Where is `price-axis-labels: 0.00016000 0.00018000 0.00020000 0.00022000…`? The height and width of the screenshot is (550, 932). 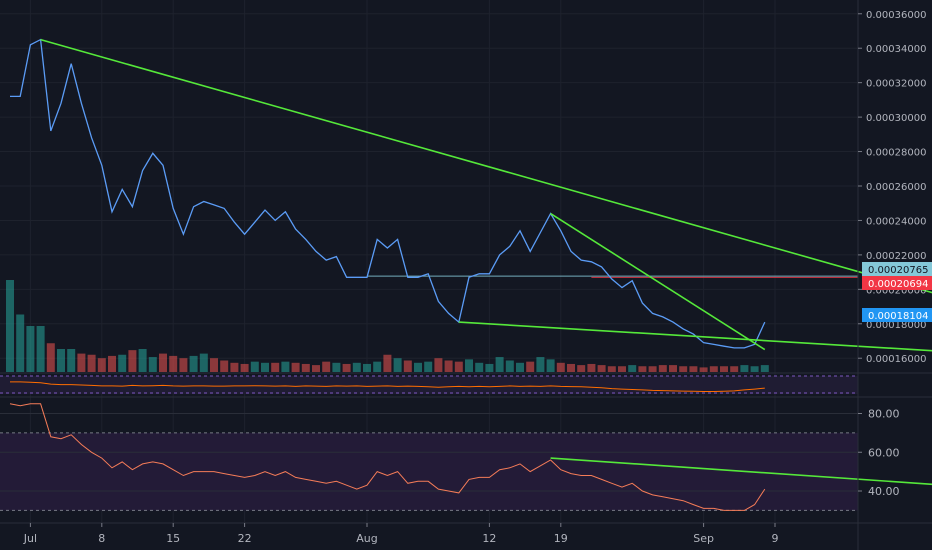
price-axis-labels: 0.00016000 0.00018000 0.00020000 0.00022000… is located at coordinates (892, 187).